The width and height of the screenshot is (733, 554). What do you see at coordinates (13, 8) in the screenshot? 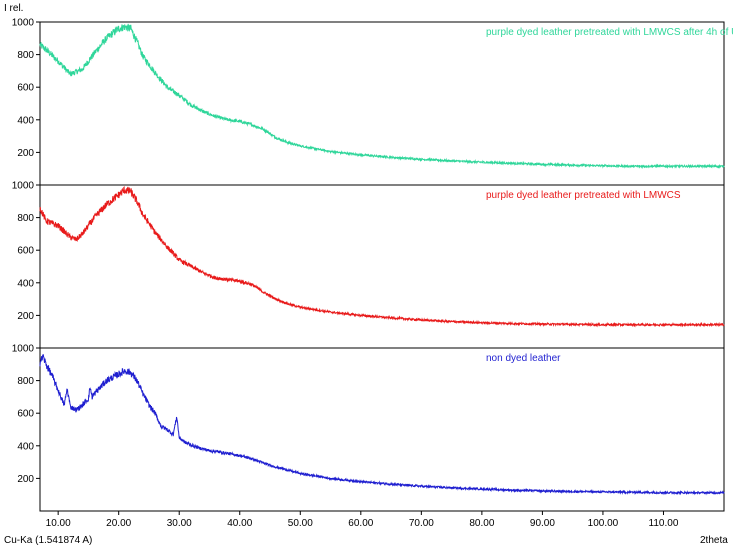
I see `y-axis-title: I rel.` at bounding box center [13, 8].